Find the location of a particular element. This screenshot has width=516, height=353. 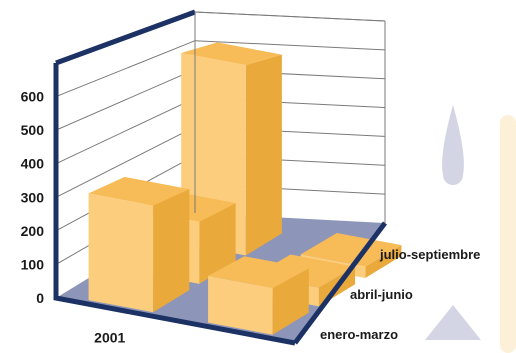

y-tick-label: 300 is located at coordinates (33, 197).